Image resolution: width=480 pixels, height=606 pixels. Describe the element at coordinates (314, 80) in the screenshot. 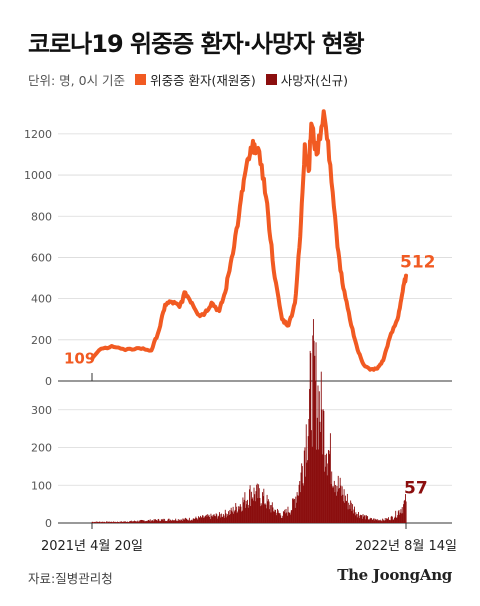

I see `legend-label-deaths: 사망자(신규)` at that location.